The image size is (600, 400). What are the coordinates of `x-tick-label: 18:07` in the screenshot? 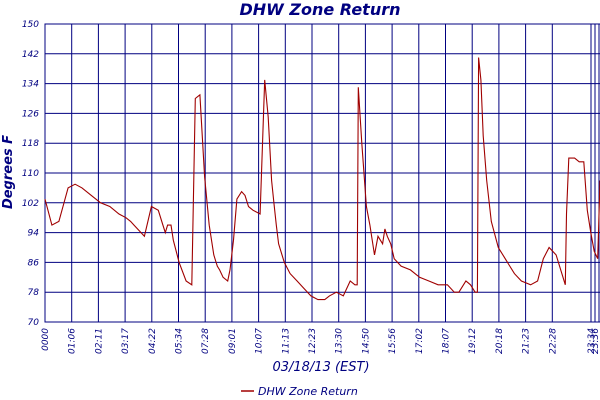 It's located at (447, 341).